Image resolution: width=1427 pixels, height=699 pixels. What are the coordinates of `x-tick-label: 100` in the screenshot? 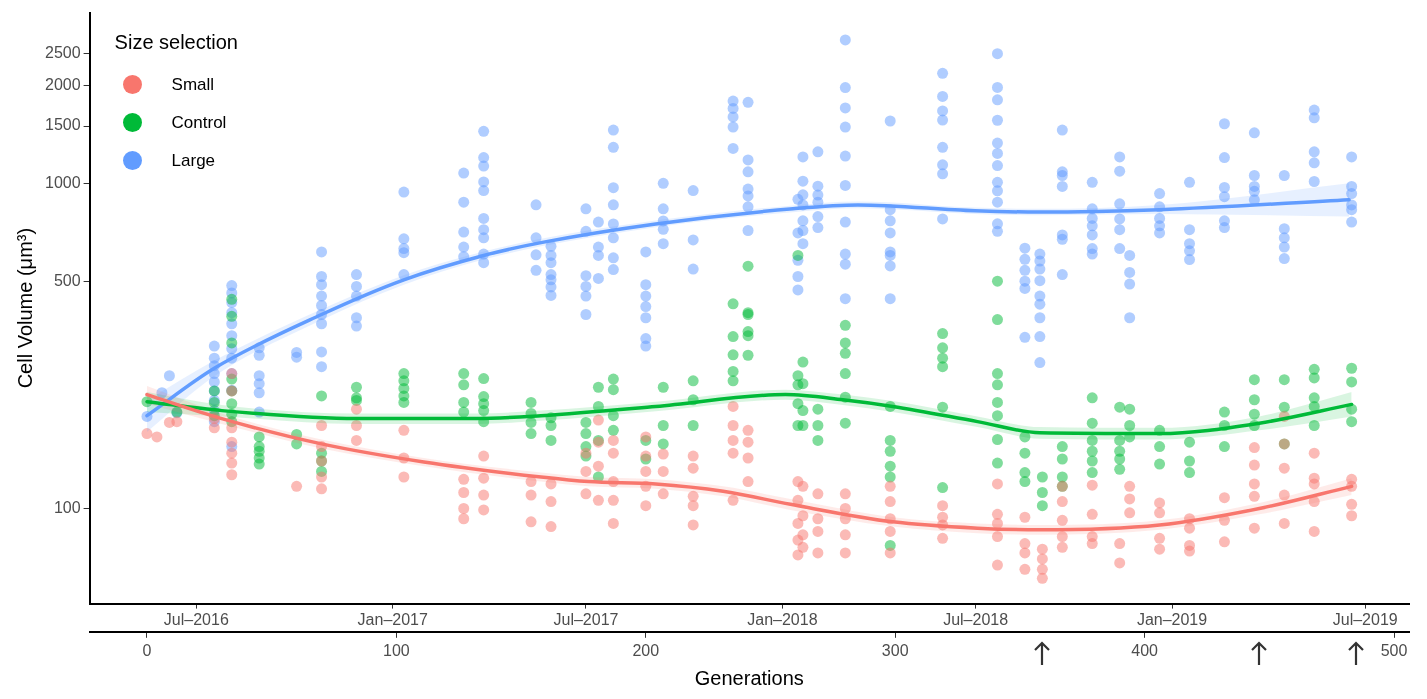 It's located at (396, 650).